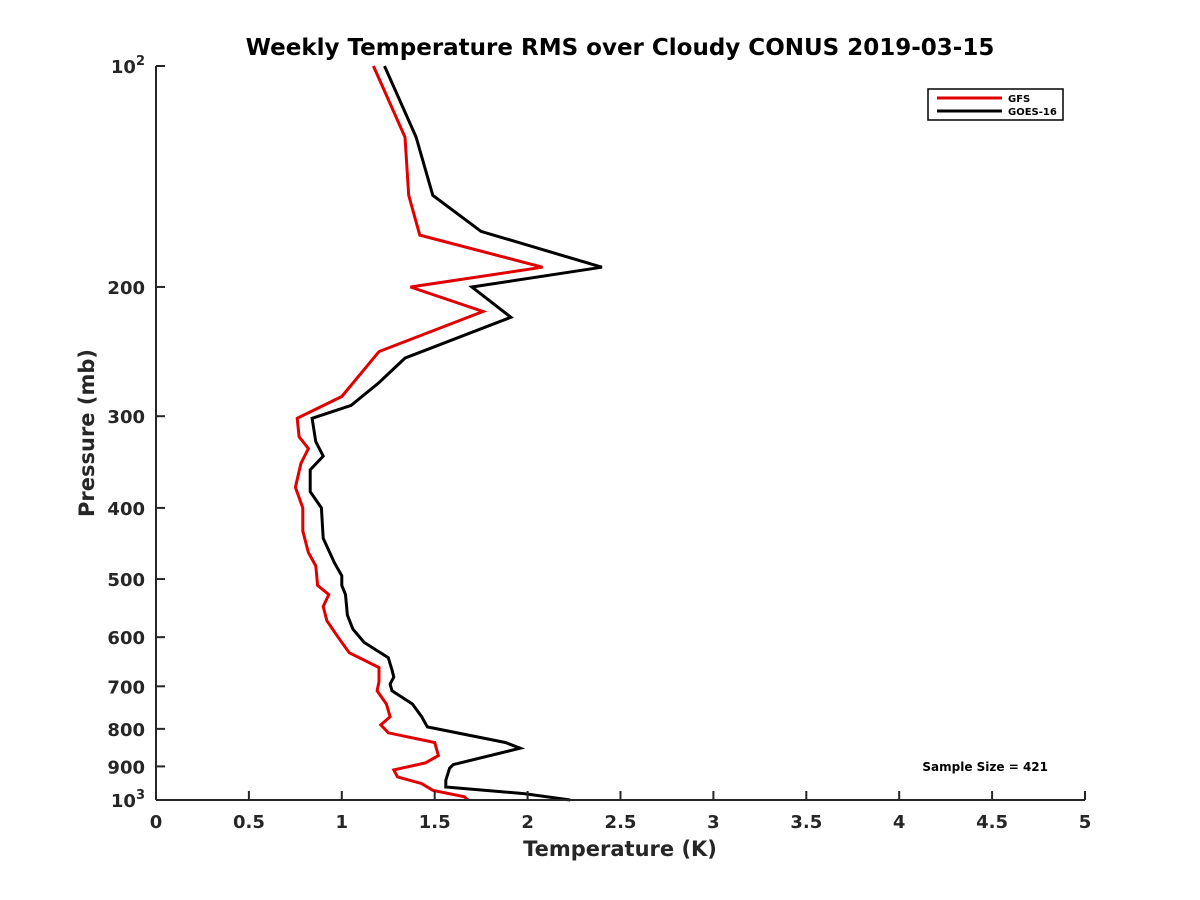 The width and height of the screenshot is (1200, 900). I want to click on y-tick-label: 700, so click(126, 687).